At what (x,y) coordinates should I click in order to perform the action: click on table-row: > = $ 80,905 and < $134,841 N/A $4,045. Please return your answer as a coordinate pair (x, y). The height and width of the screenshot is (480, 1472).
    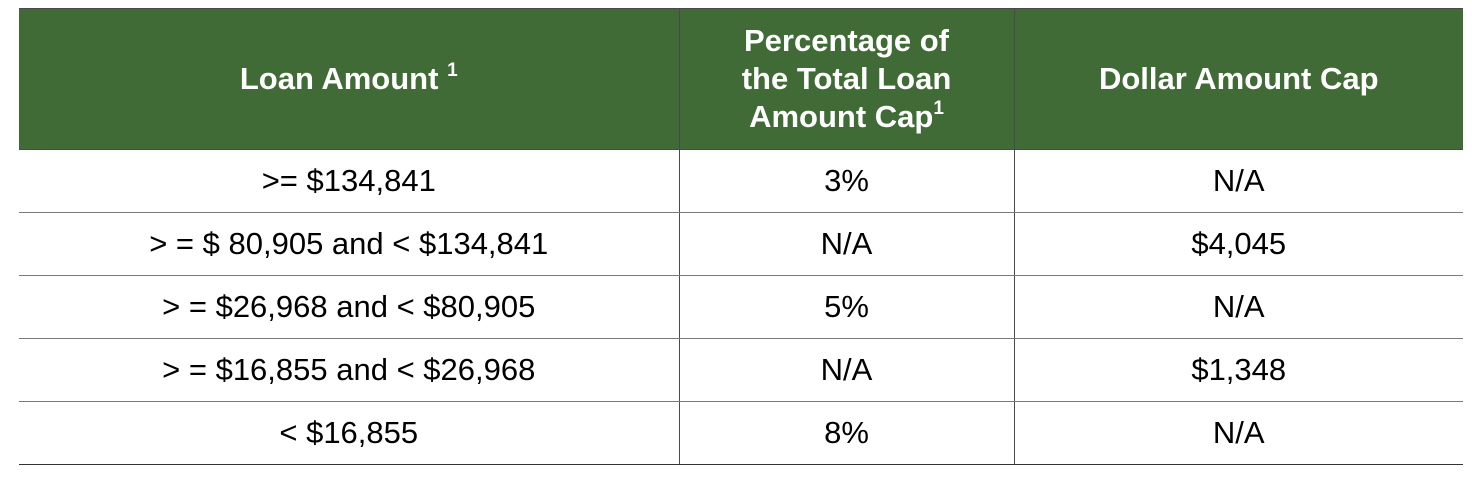
    Looking at the image, I should click on (741, 244).